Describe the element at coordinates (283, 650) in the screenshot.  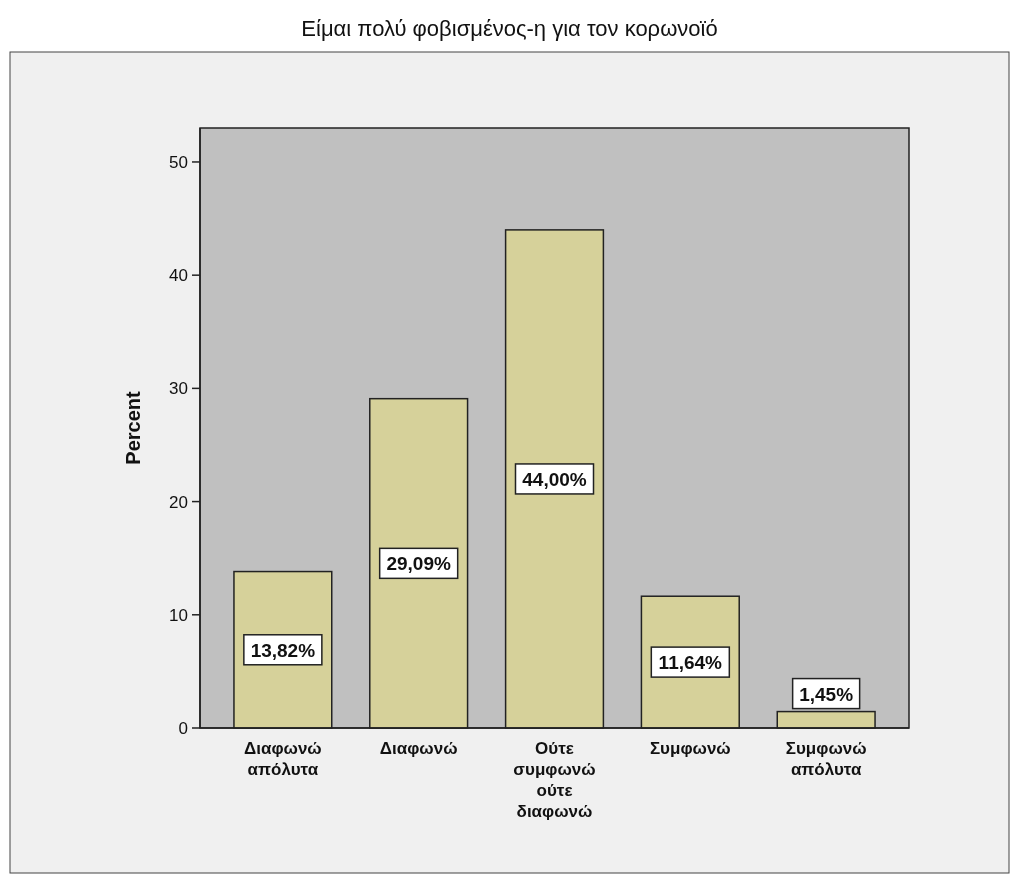
I see `data-label: 13,82%` at that location.